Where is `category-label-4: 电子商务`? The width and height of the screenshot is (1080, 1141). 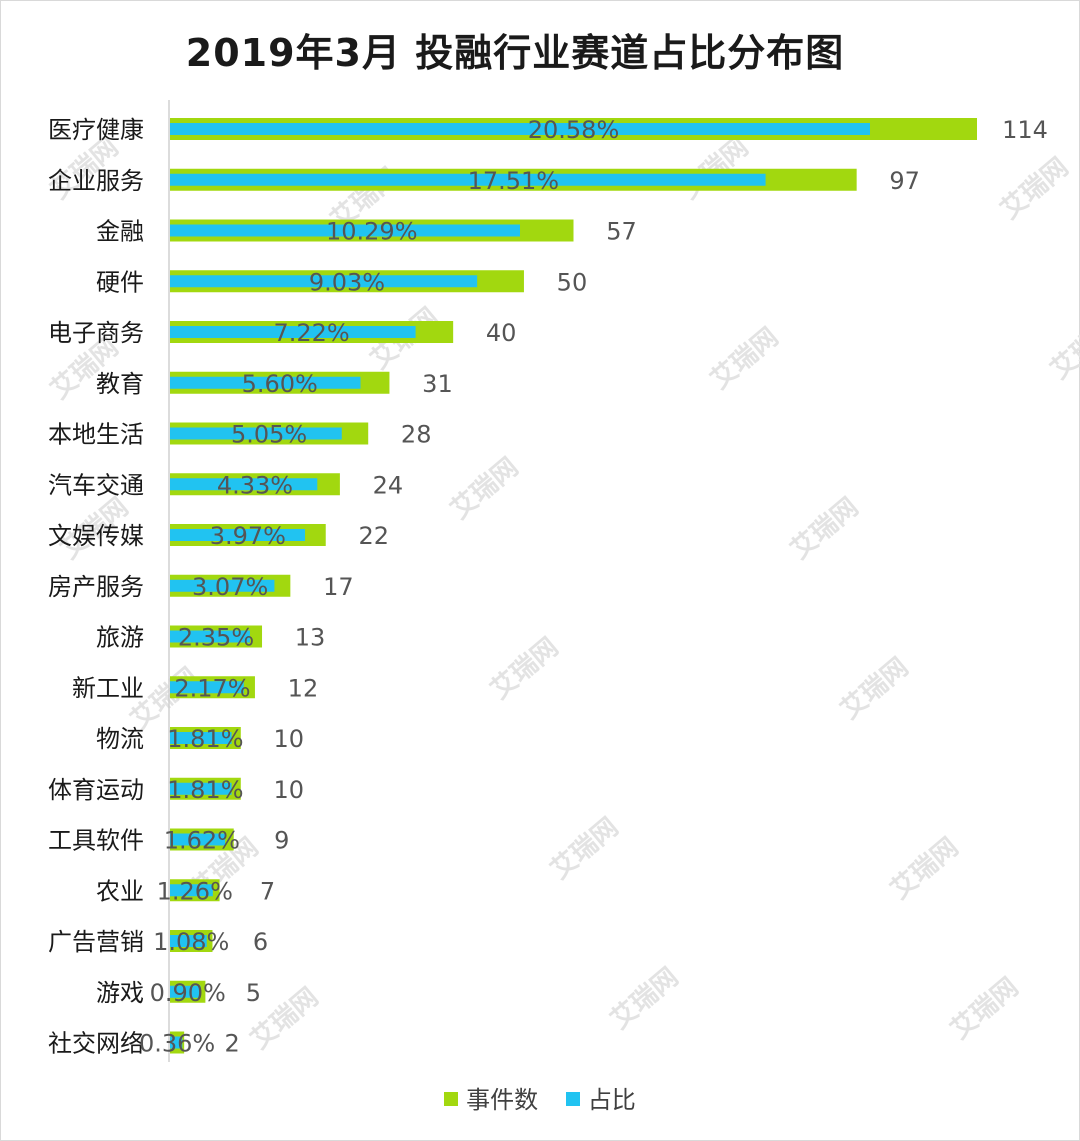
category-label-4: 电子商务 is located at coordinates (96, 333).